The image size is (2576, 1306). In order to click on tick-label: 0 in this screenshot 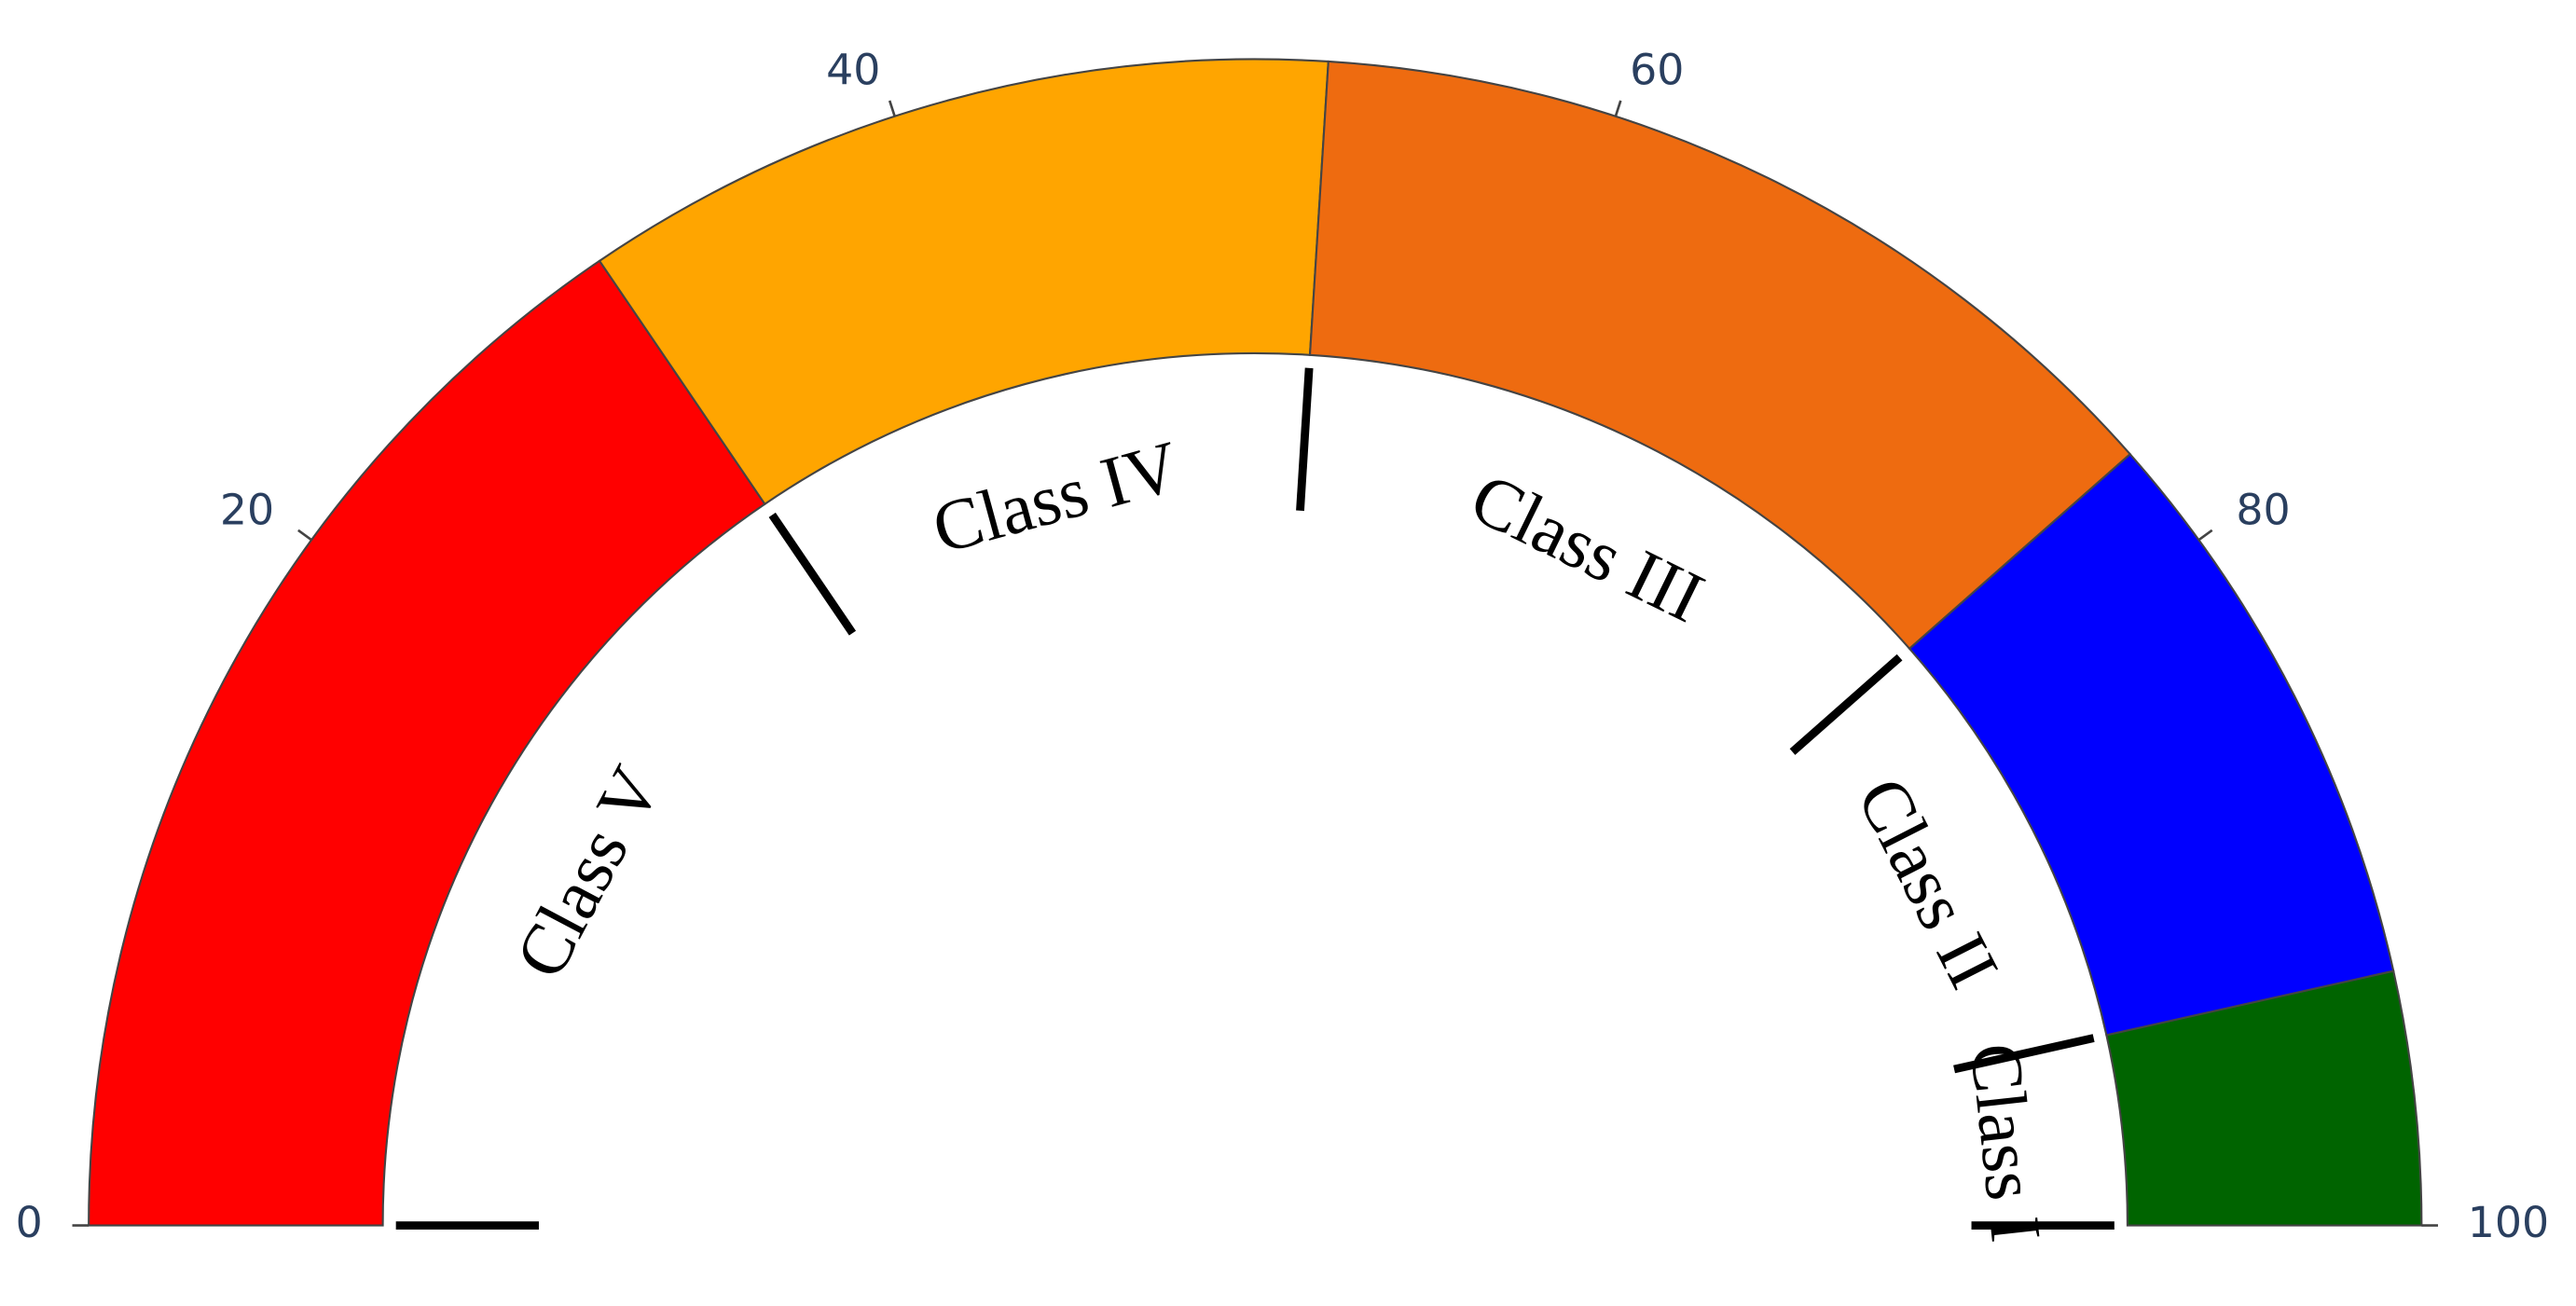, I will do `click(29, 1222)`.